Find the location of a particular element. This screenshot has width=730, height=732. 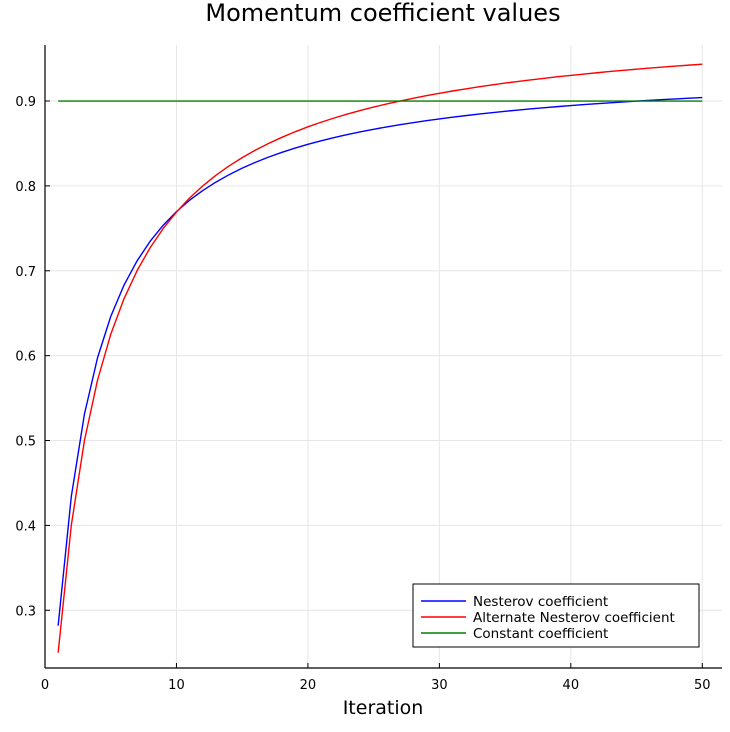

x-axis-label: Iteration is located at coordinates (383, 708).